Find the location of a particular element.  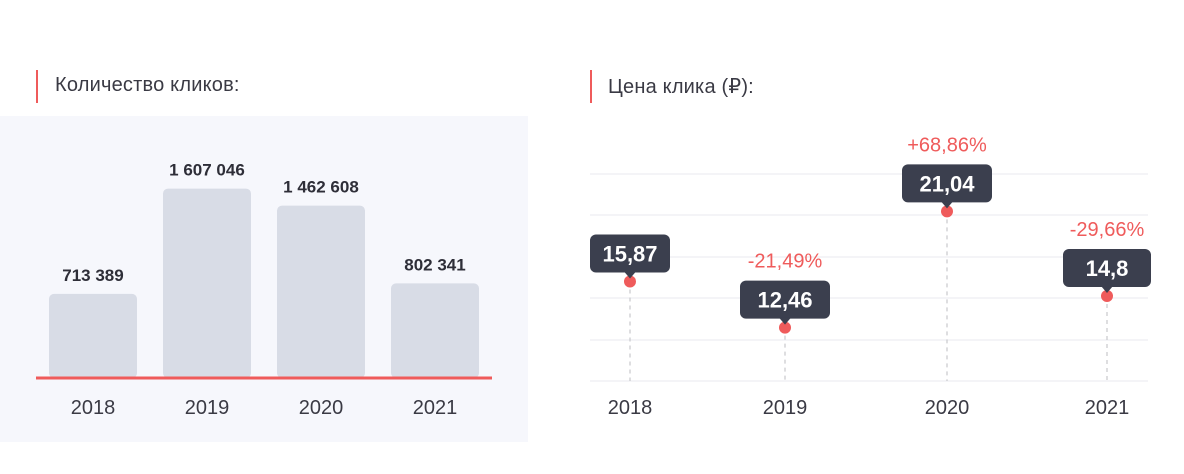

callout-value: 14,8 is located at coordinates (1107, 268).